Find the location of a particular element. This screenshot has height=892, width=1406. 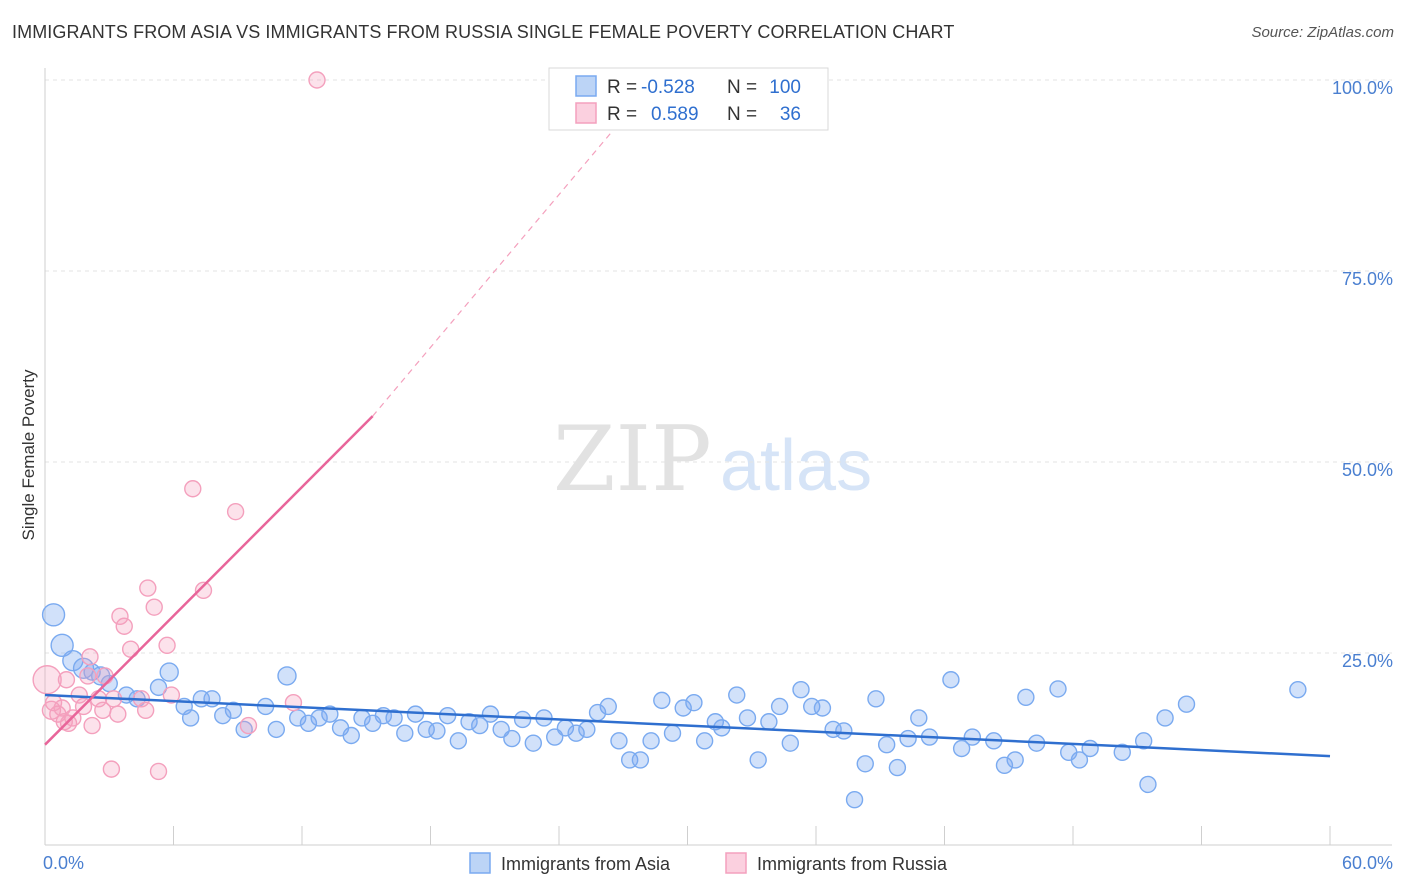

legend-swatch-asia is located at coordinates (586, 86).